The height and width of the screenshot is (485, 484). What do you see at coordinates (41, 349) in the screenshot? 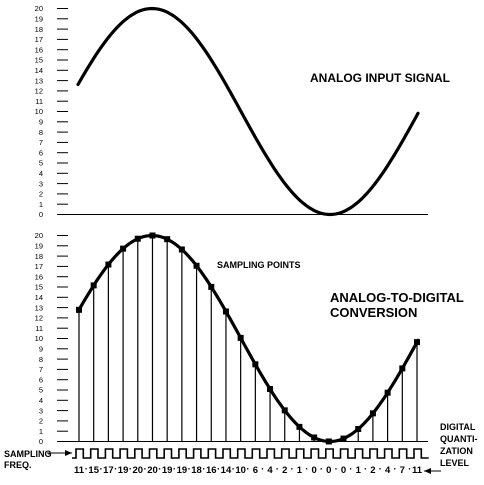
I see `bottom-tick-label: 9` at bounding box center [41, 349].